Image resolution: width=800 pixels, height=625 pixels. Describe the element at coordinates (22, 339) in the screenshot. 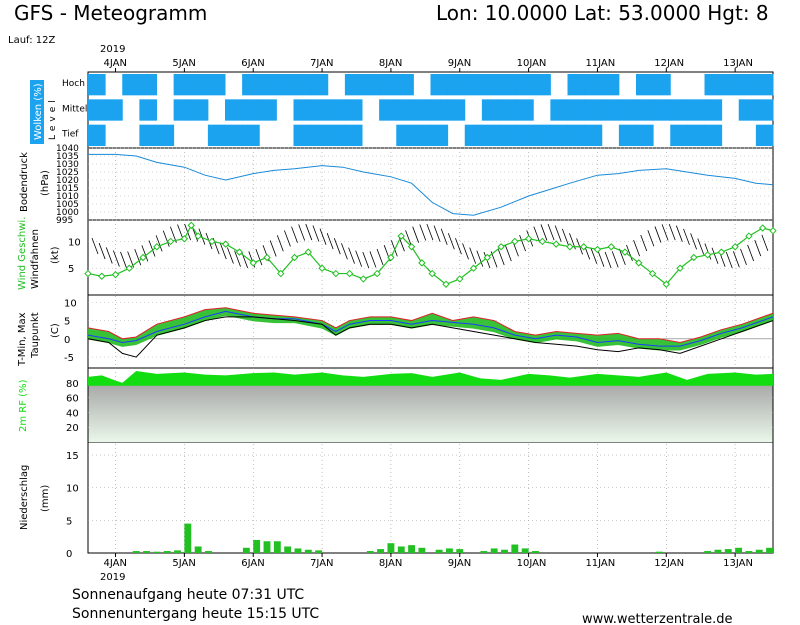

I see `temp-ylabel: T-Min, Max` at that location.